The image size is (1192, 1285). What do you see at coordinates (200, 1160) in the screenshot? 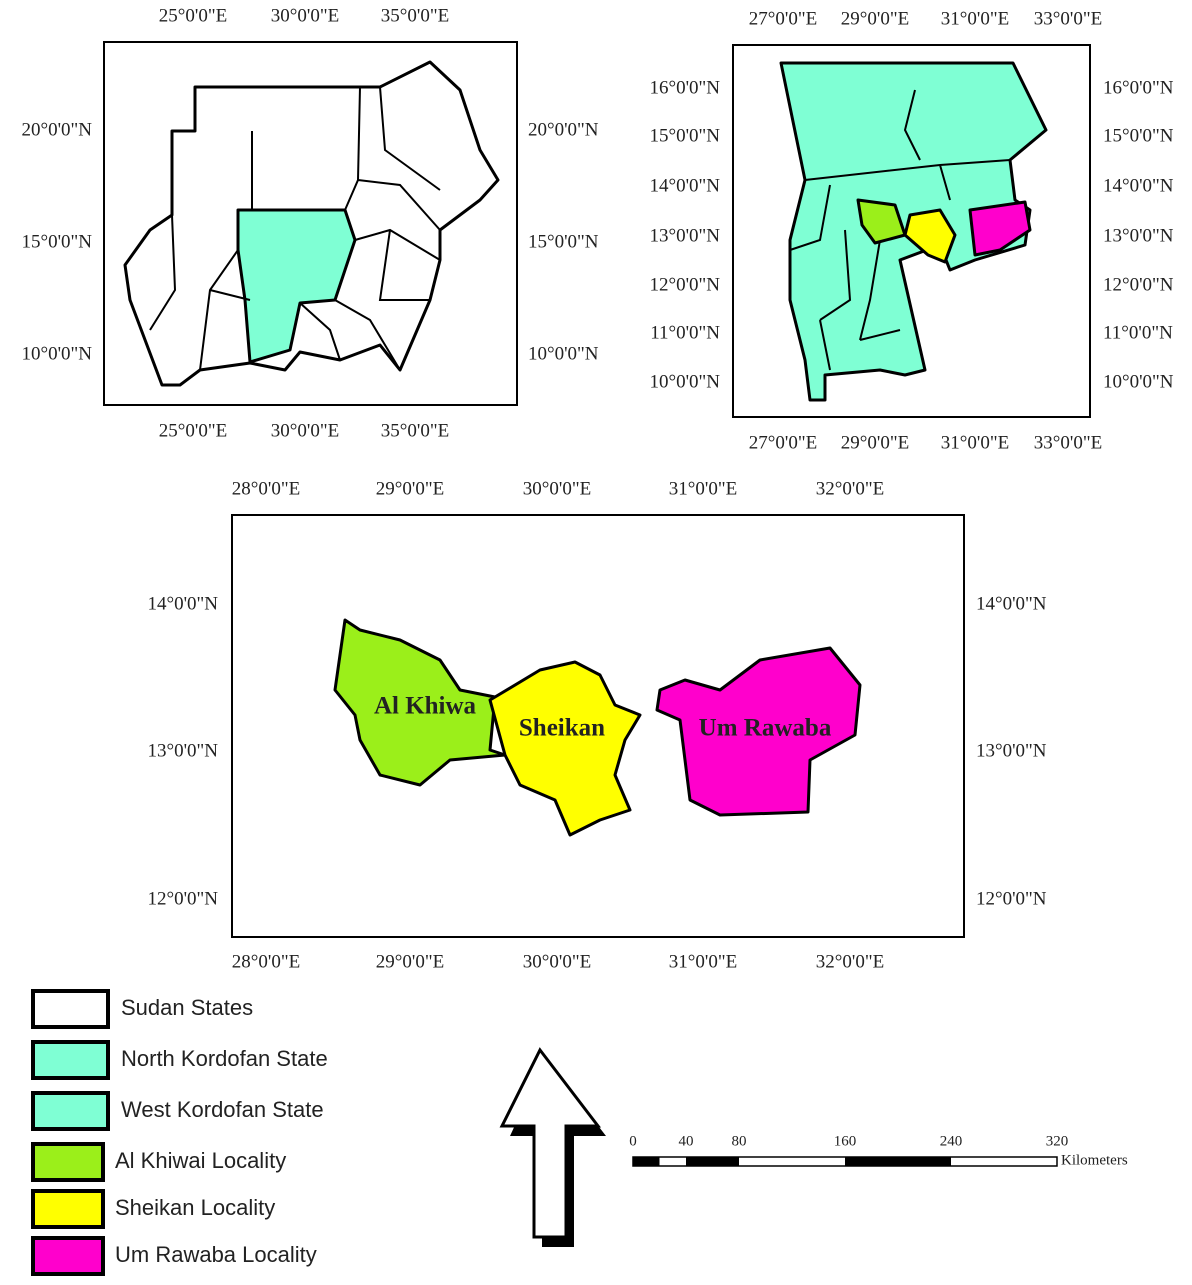
I see `legend-label: Al Khiwai Locality` at bounding box center [200, 1160].